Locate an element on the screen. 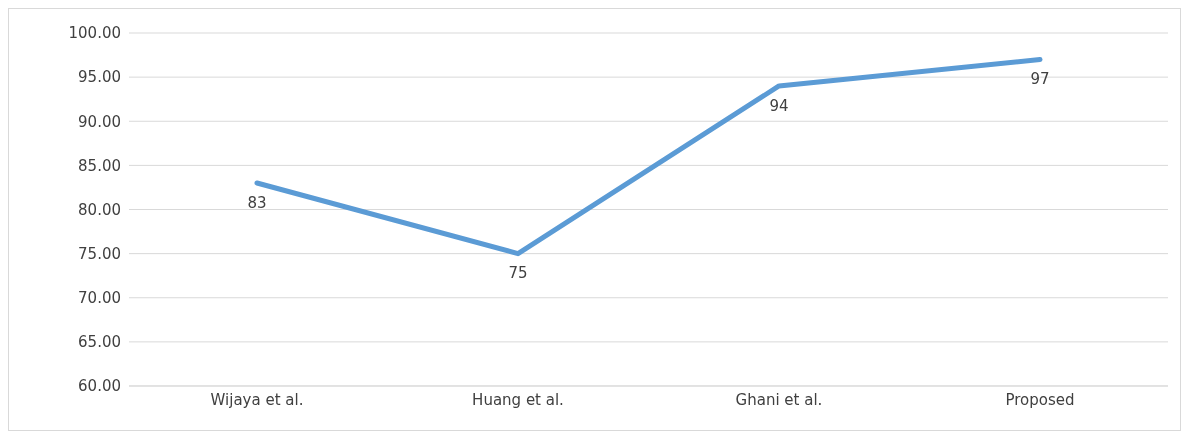  y-tick-label: 100.00 is located at coordinates (94, 33).